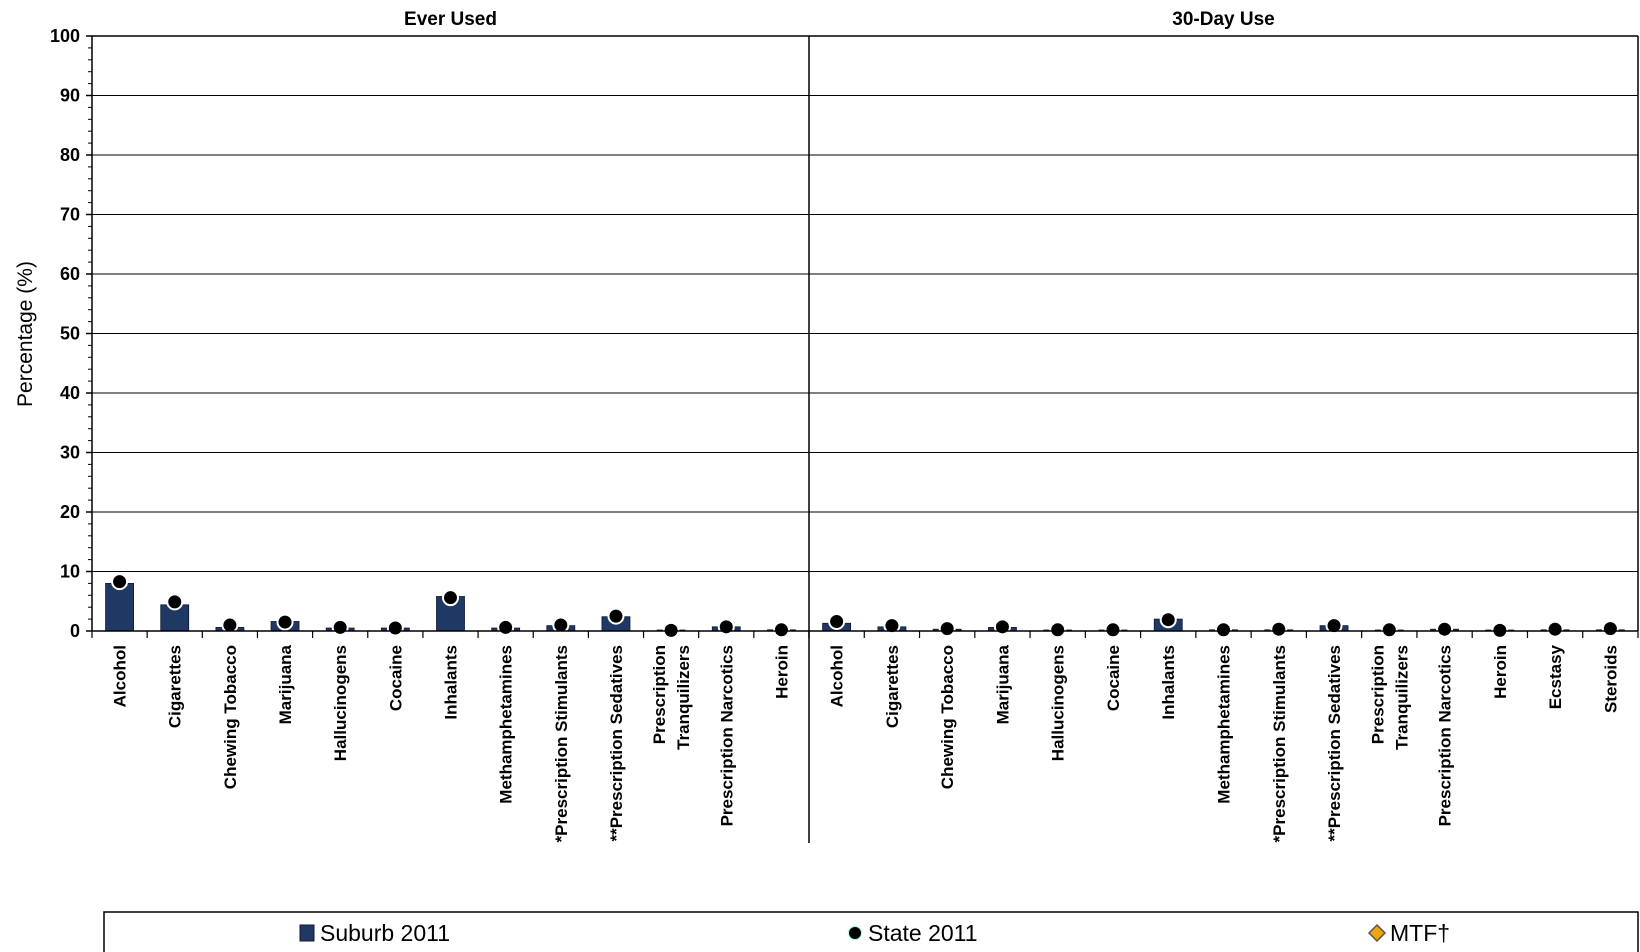  I want to click on y-tick-label: 100, so click(65, 36).